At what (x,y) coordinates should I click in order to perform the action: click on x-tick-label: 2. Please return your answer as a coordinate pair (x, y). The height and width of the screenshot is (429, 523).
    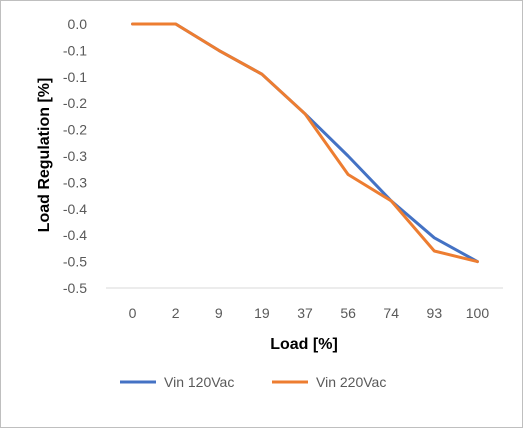
    Looking at the image, I should click on (176, 313).